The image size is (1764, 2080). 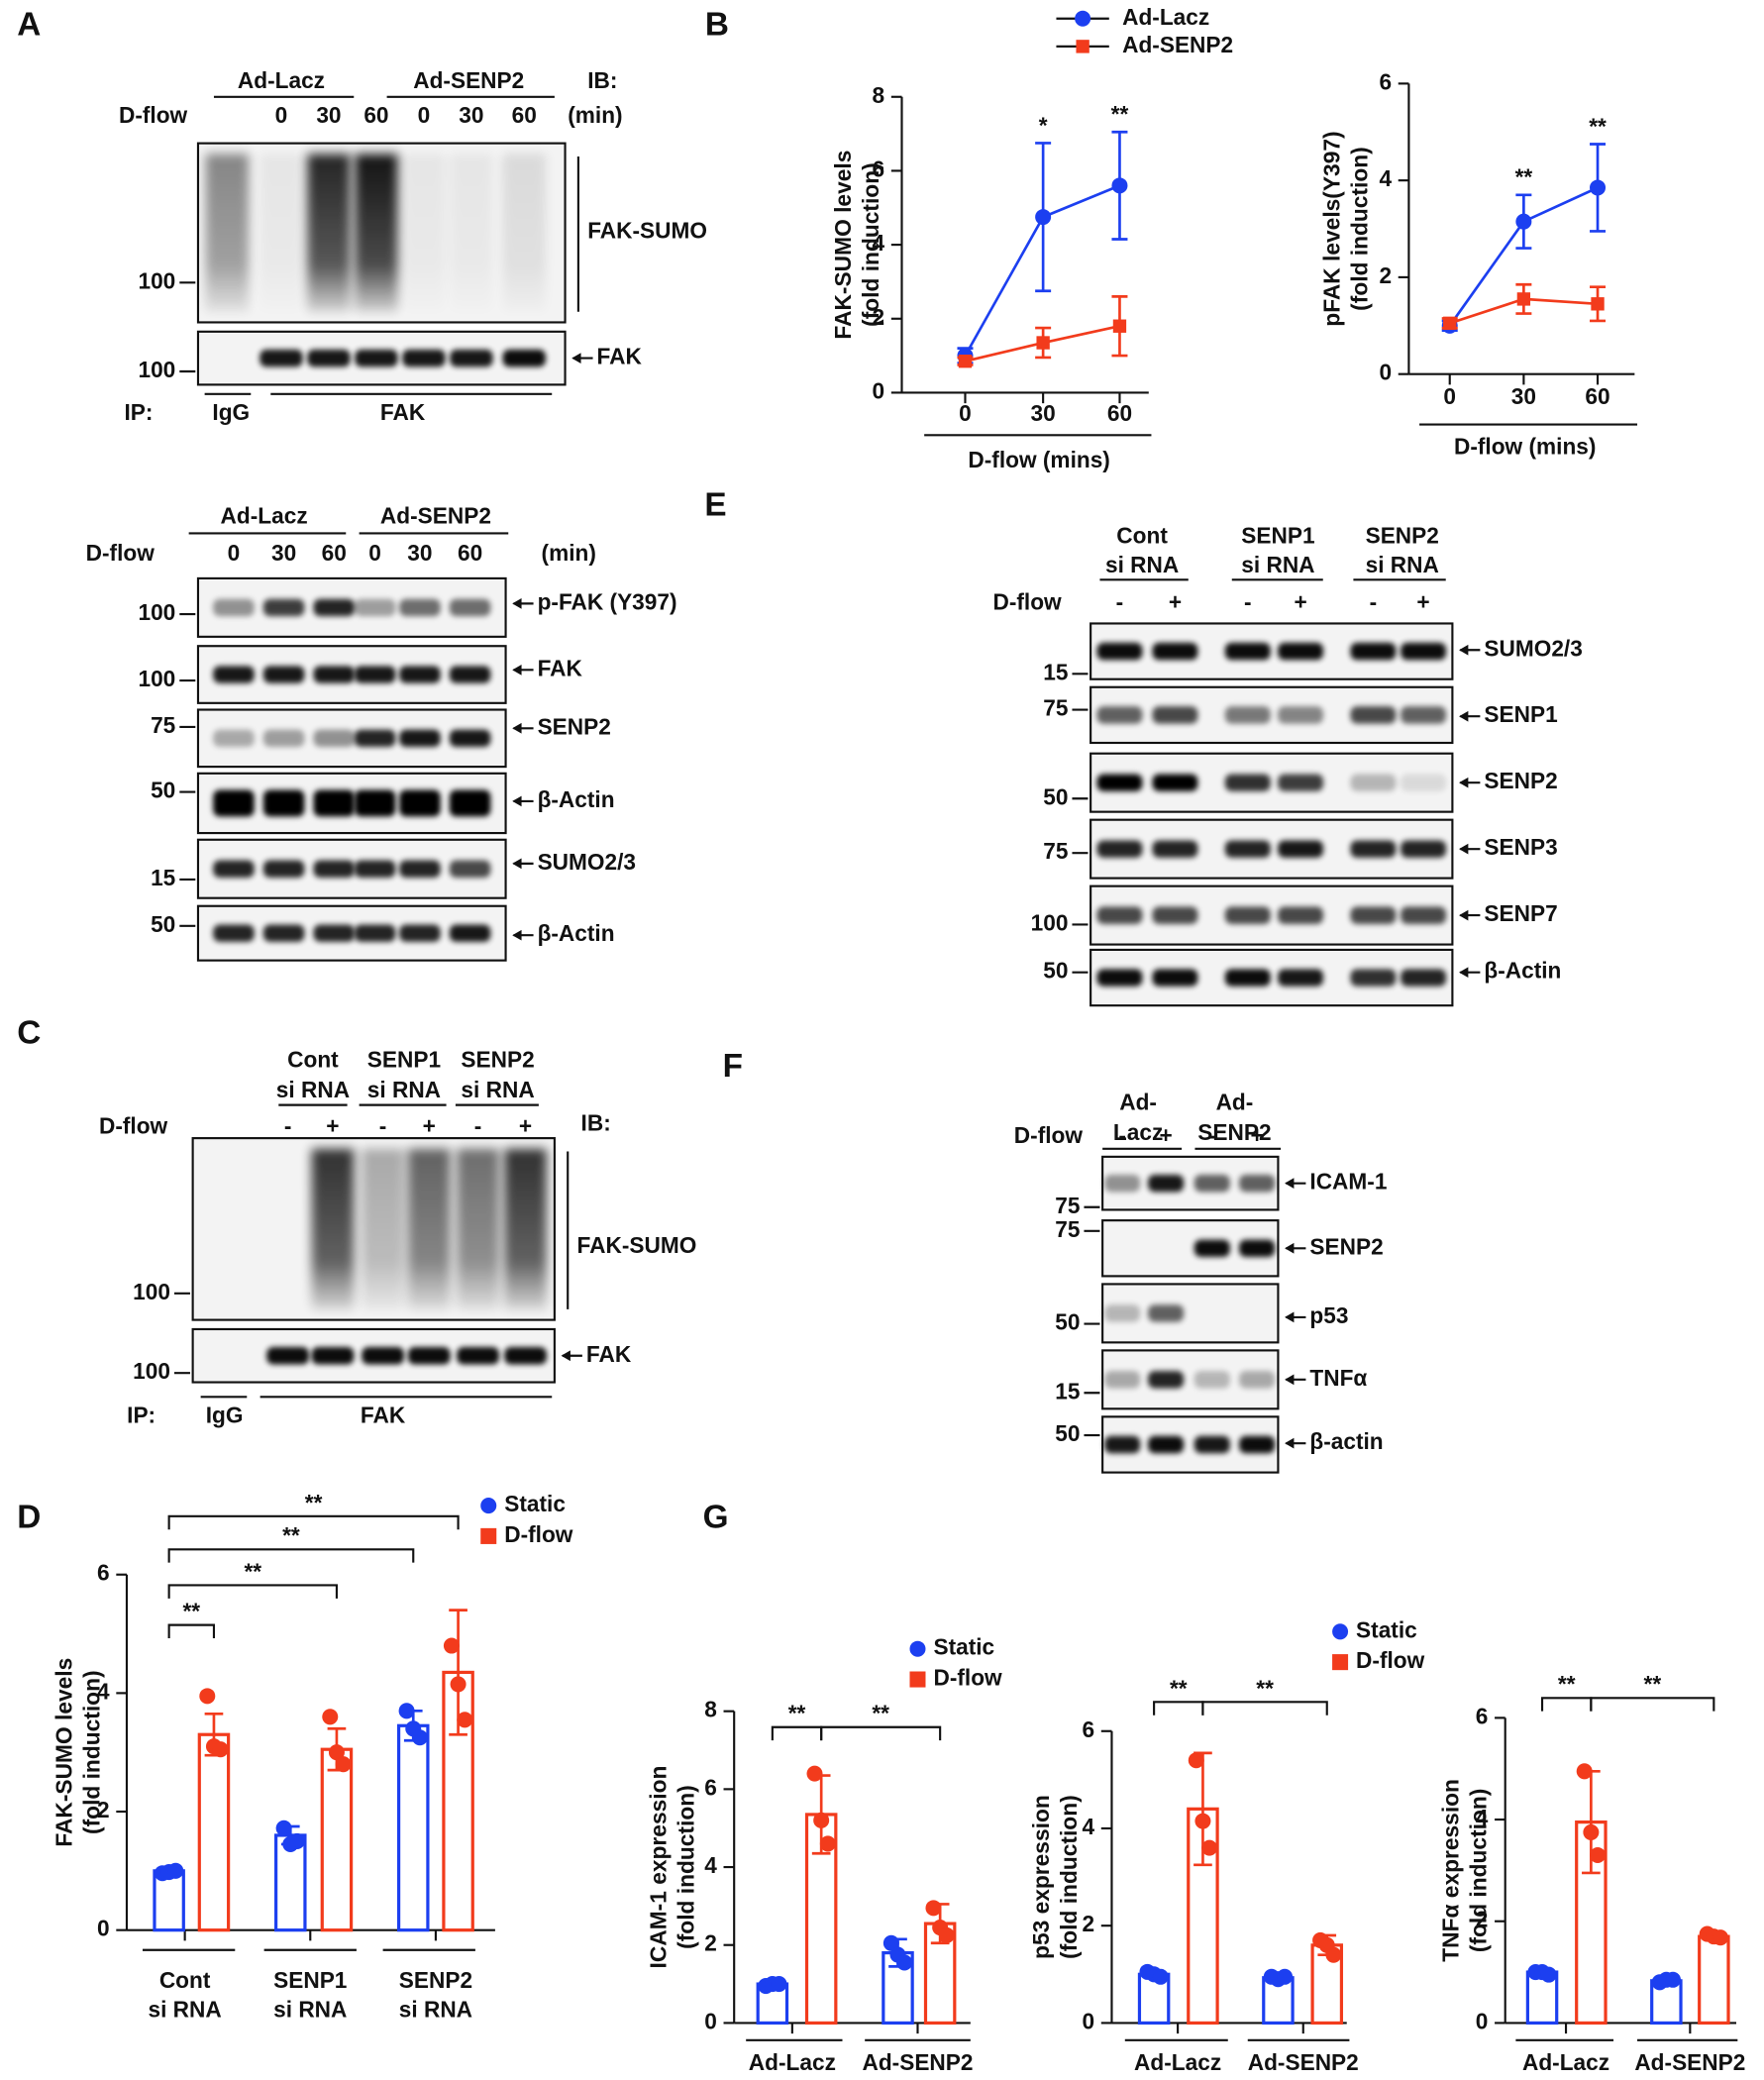 What do you see at coordinates (383, 1414) in the screenshot?
I see `ip-group: FAK` at bounding box center [383, 1414].